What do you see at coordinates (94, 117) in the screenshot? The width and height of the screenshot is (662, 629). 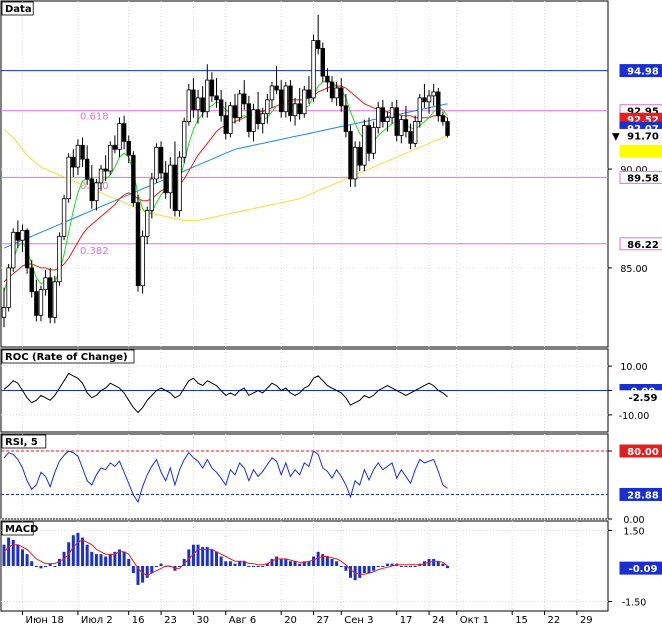 I see `fib-level-label: 0.618` at bounding box center [94, 117].